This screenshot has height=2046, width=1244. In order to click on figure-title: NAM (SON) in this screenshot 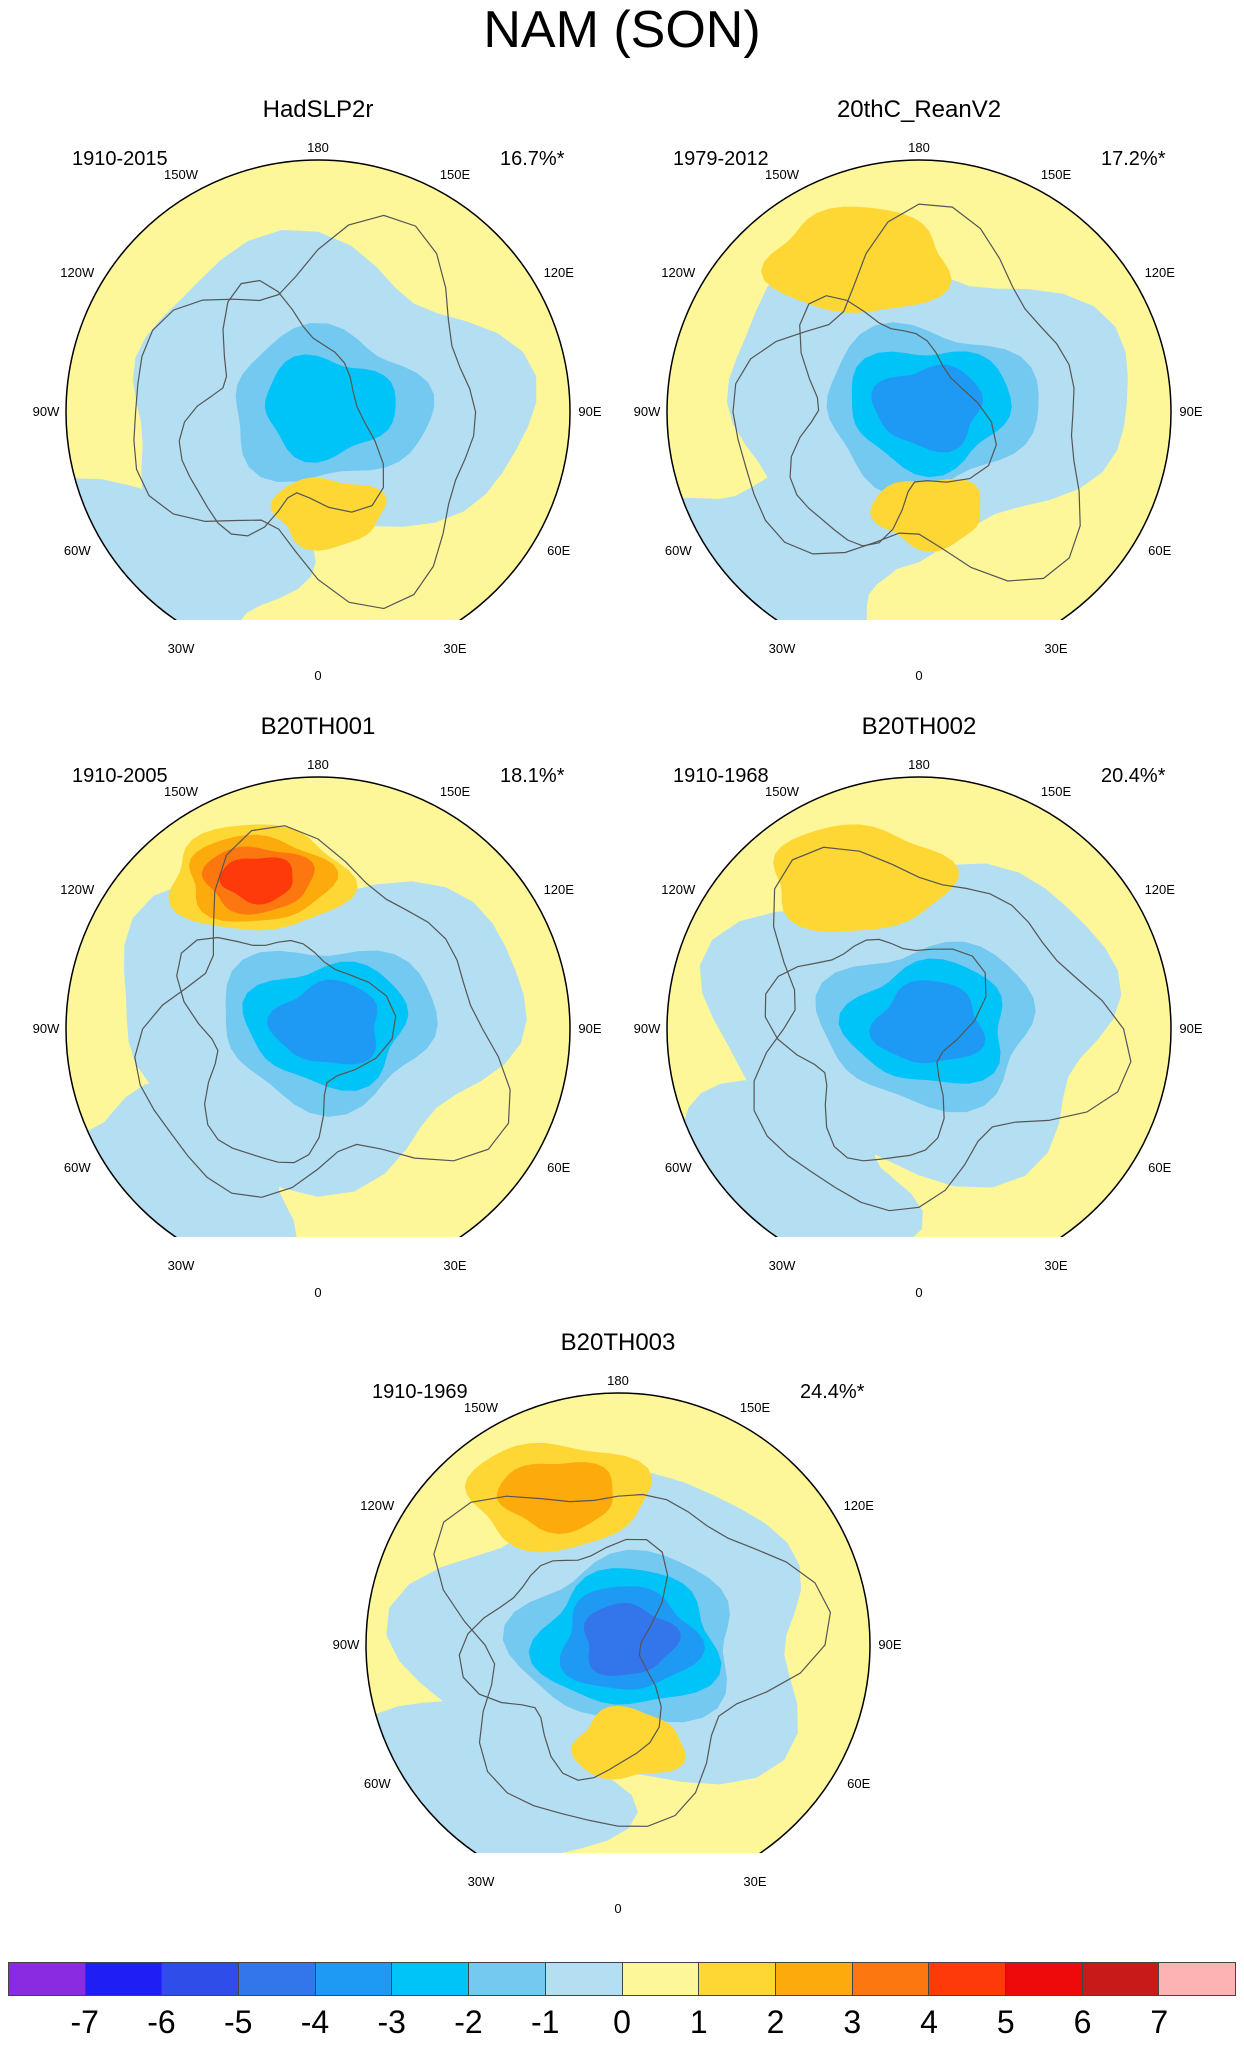, I will do `click(622, 30)`.